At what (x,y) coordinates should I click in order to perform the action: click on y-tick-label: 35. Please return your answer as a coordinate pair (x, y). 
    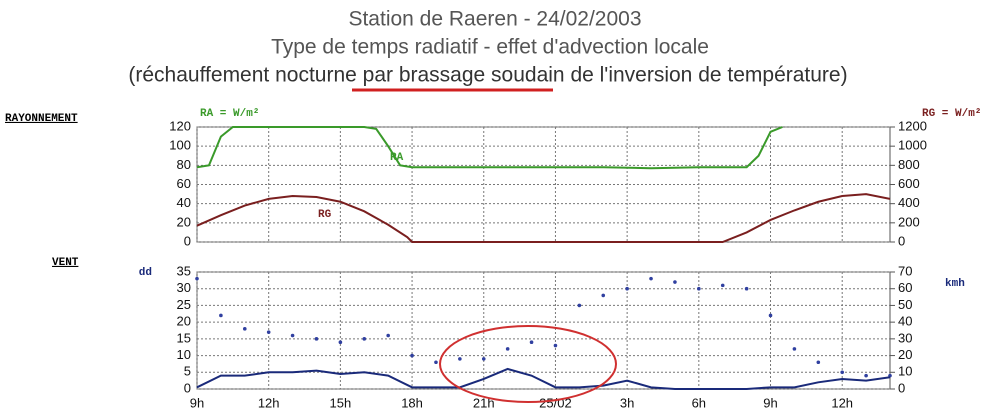
    Looking at the image, I should click on (184, 270).